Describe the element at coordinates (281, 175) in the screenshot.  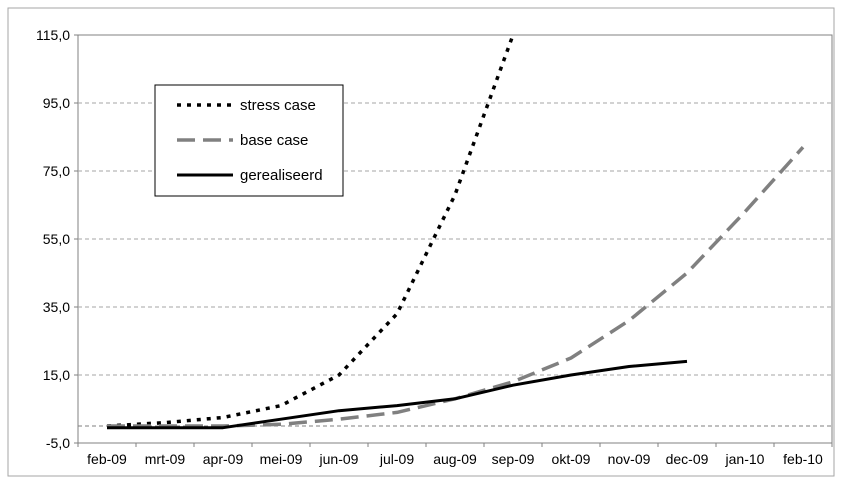
I see `legend-label: gerealiseerd` at that location.